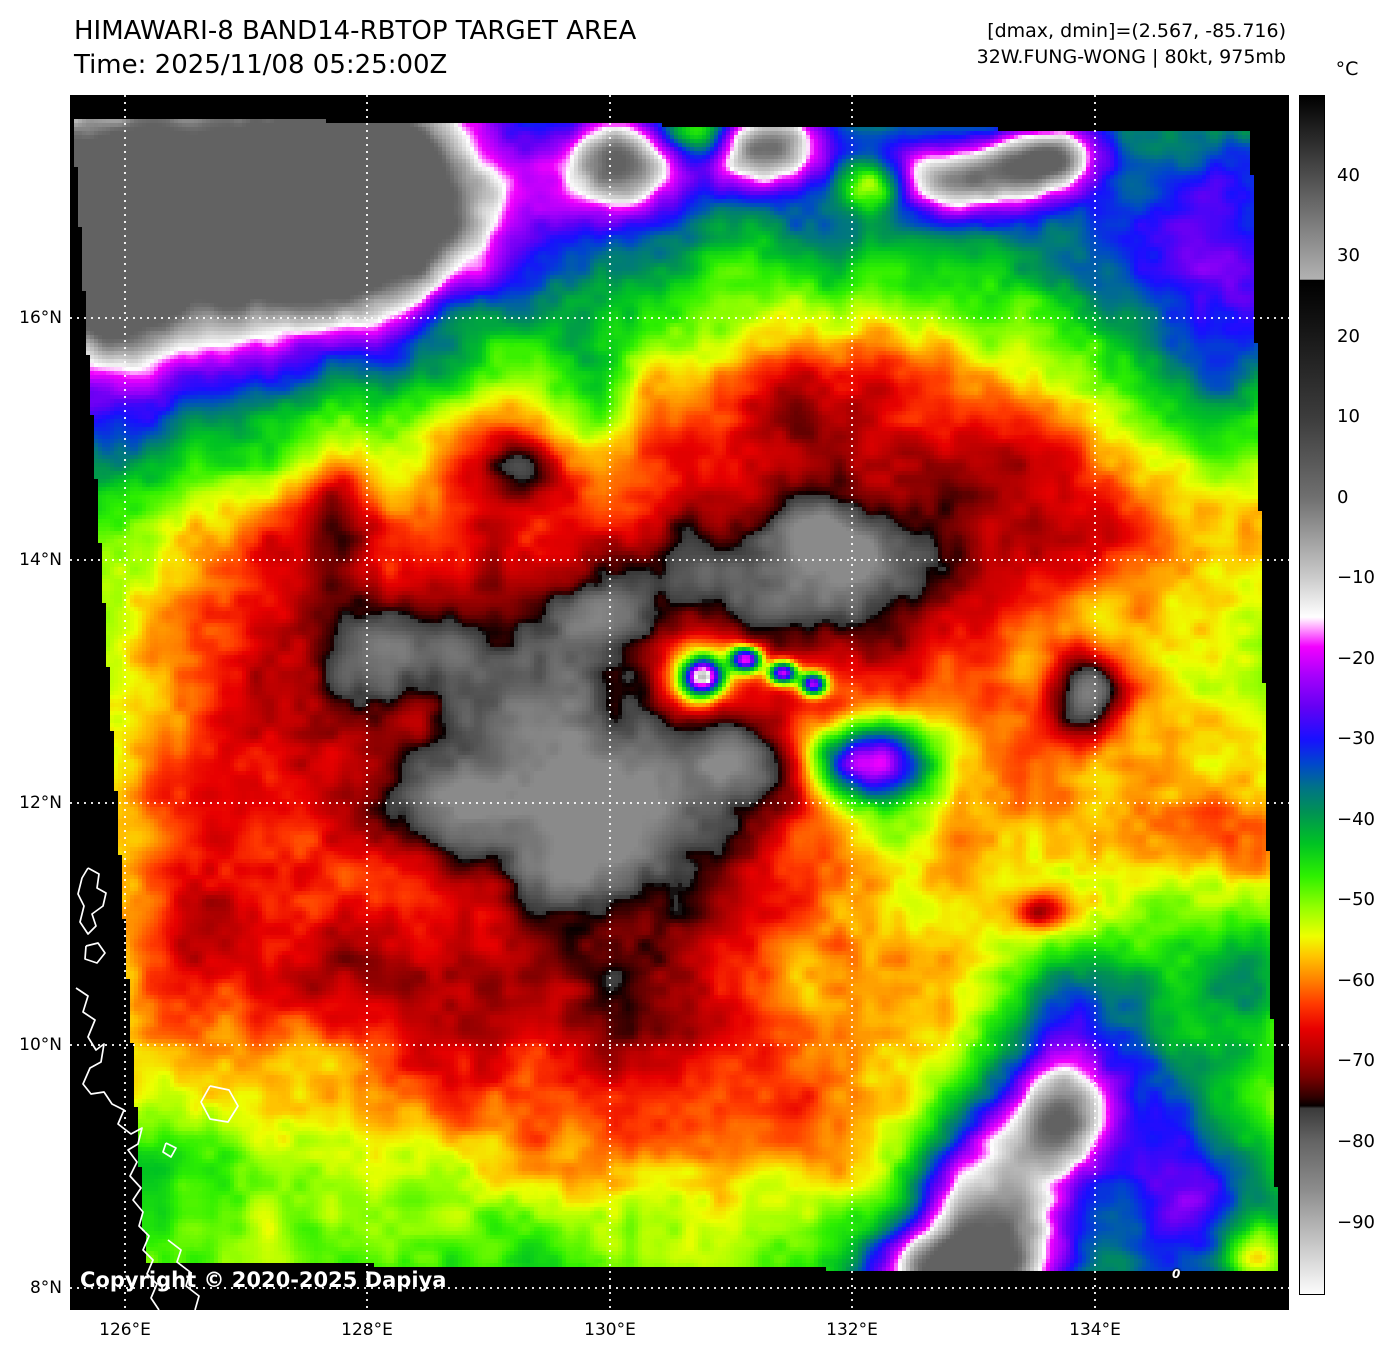  What do you see at coordinates (40, 1045) in the screenshot?
I see `lat-tick-label: 10°N` at bounding box center [40, 1045].